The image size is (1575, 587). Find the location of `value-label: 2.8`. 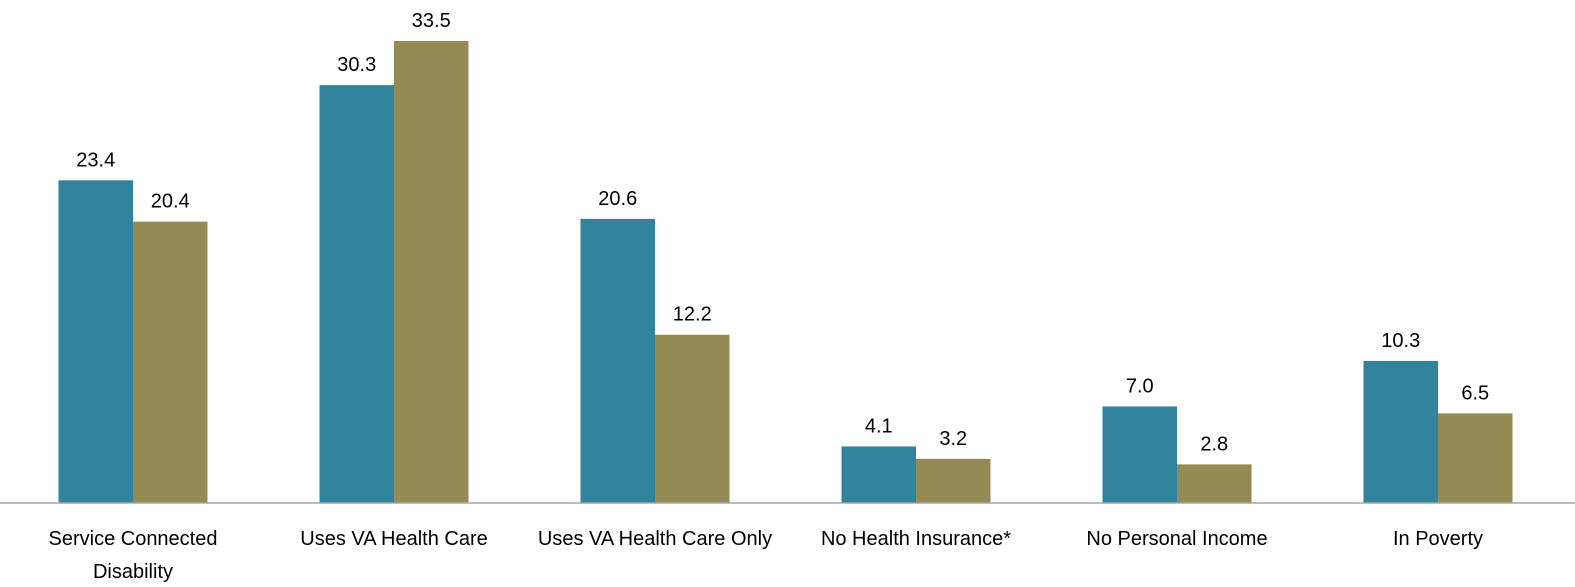

value-label: 2.8 is located at coordinates (1214, 444).